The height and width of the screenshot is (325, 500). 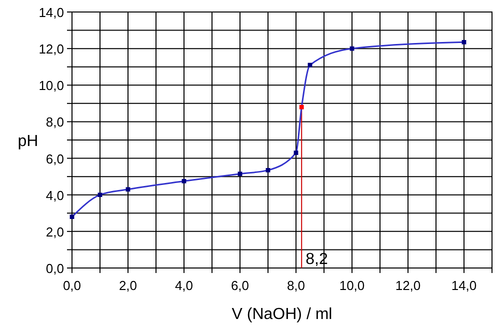 What do you see at coordinates (464, 285) in the screenshot?
I see `x-tick-label: 14,0` at bounding box center [464, 285].